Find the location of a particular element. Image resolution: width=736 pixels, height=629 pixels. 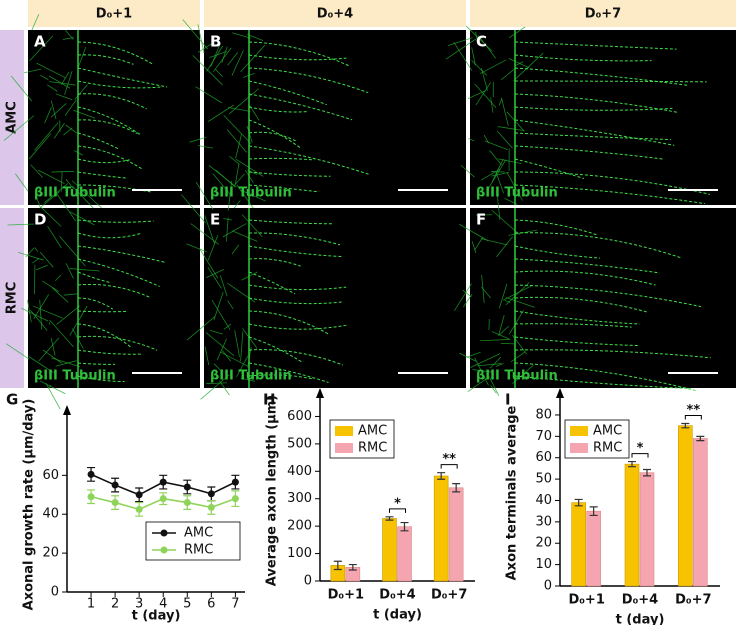

panel-letter: E is located at coordinates (215, 220).